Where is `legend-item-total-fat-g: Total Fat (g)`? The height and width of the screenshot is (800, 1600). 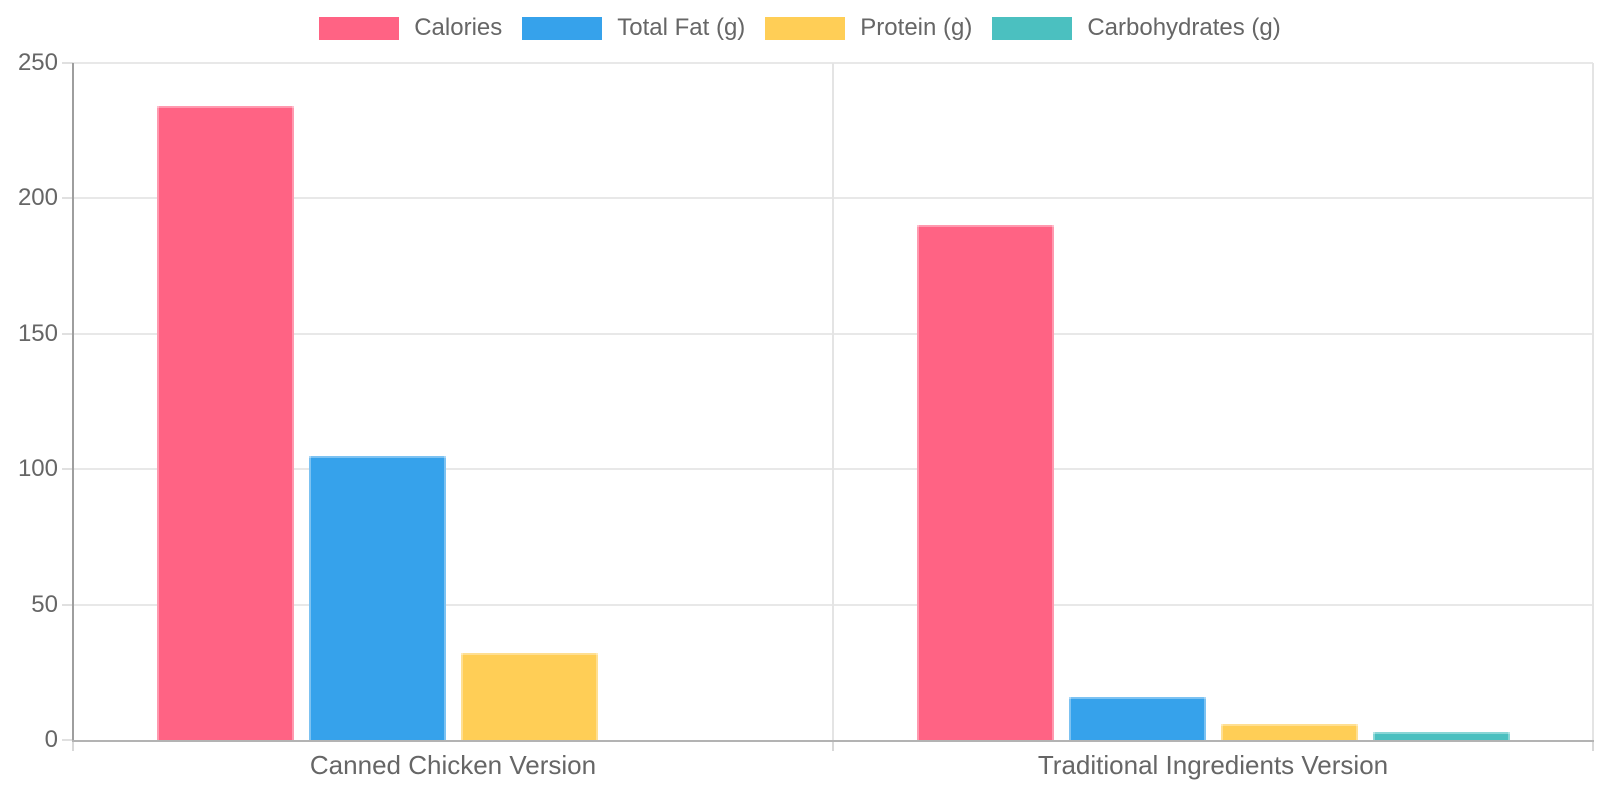 legend-item-total-fat-g: Total Fat (g) is located at coordinates (633, 28).